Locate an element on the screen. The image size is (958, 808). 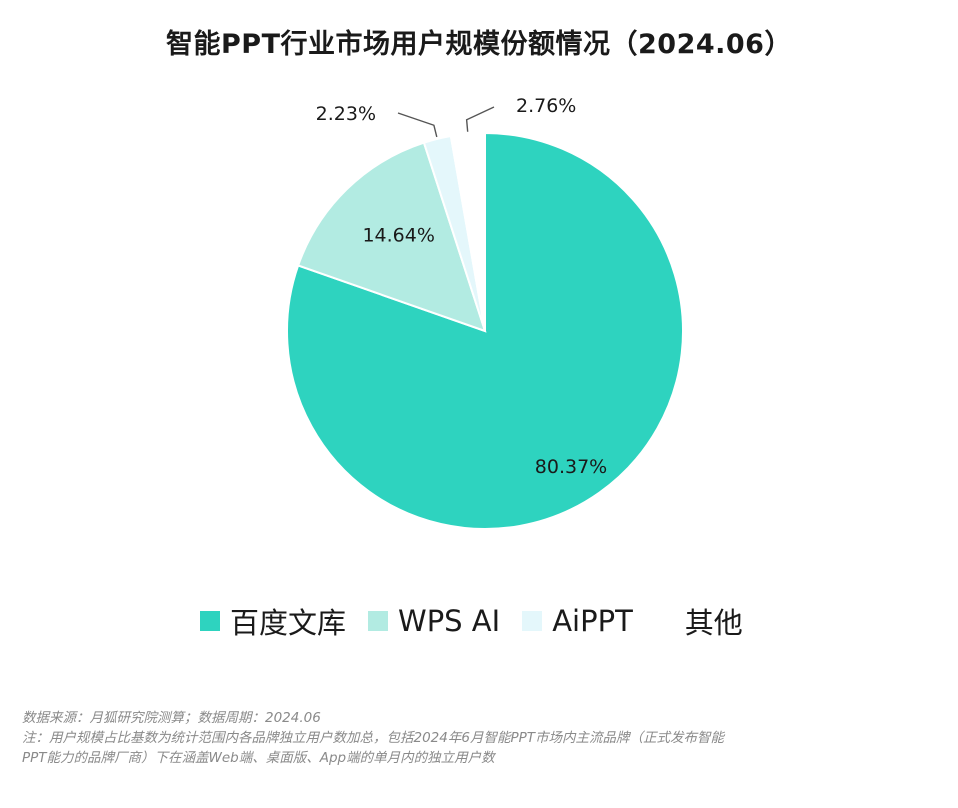
chart-title: 智能PPT行业市场用户规模份额情况（2024.06） is located at coordinates (479, 44).